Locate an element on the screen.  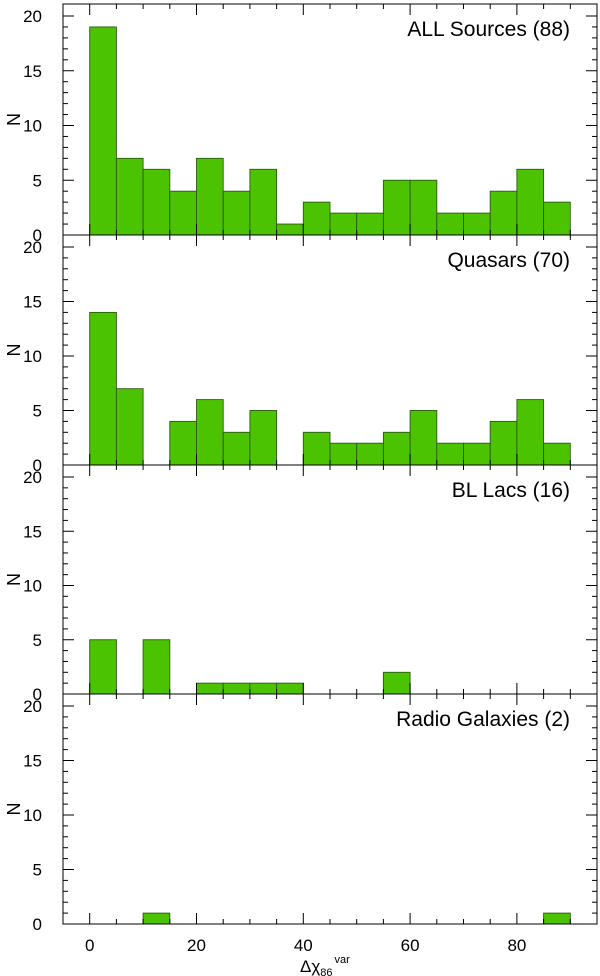
x-tick-label: 20 is located at coordinates (196, 945).